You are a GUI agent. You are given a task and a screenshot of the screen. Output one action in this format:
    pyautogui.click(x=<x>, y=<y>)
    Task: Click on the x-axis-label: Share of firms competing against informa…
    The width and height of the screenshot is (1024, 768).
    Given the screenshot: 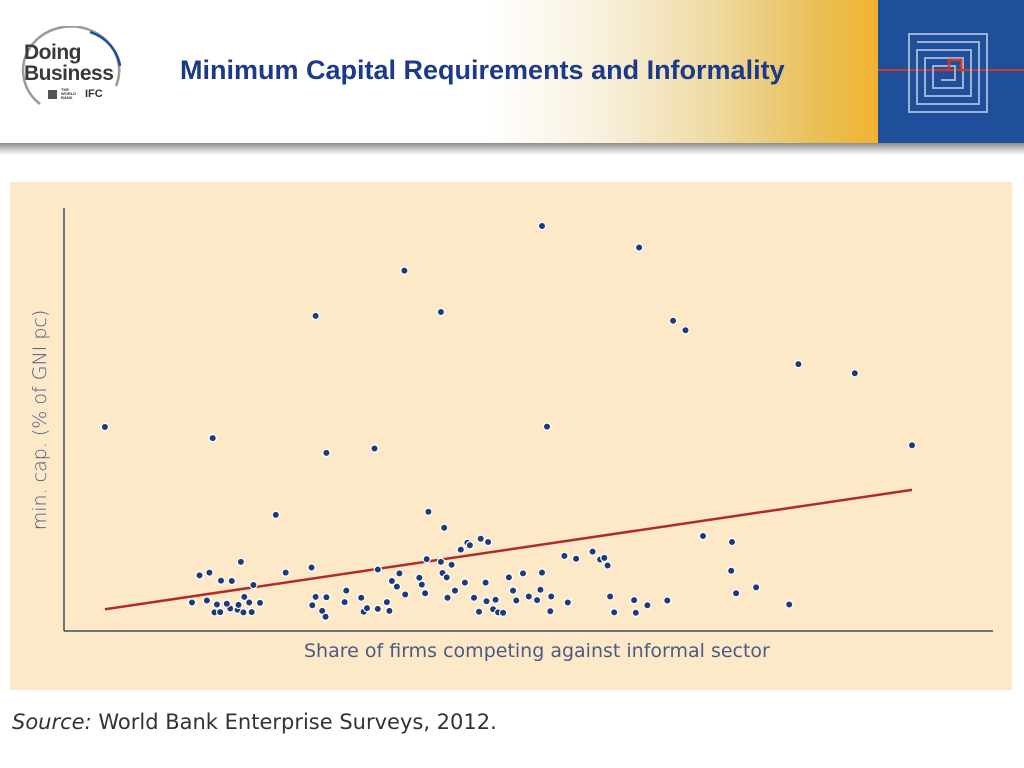 What is the action you would take?
    pyautogui.click(x=537, y=651)
    